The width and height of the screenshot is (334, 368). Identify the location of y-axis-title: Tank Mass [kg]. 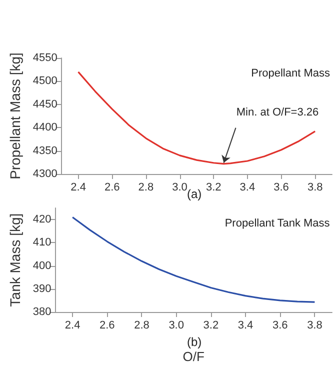
(15, 260).